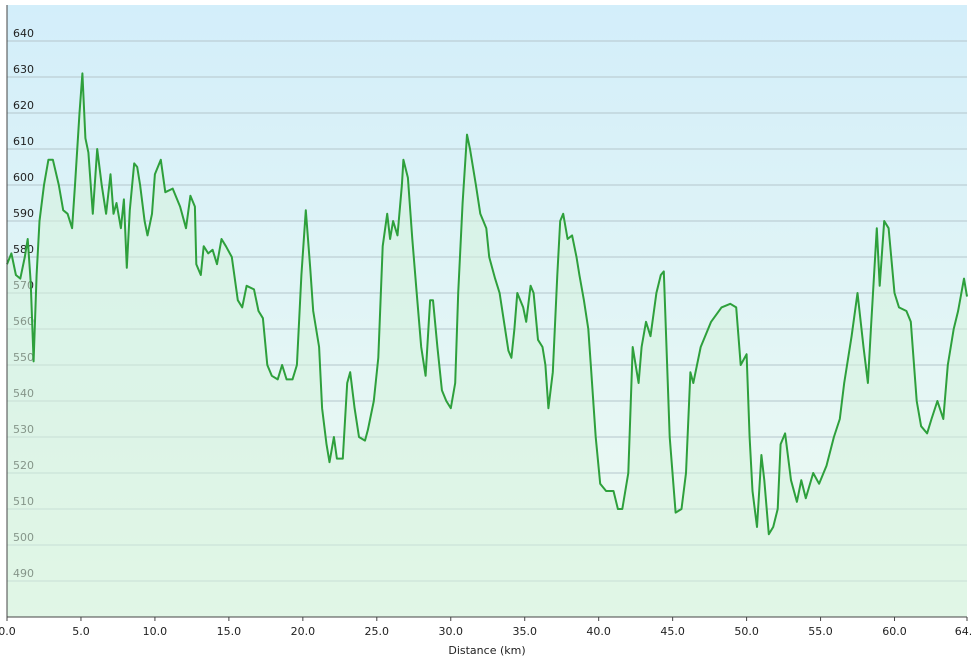 The image size is (971, 664). What do you see at coordinates (23, 33) in the screenshot?
I see `y-tick-label: 640` at bounding box center [23, 33].